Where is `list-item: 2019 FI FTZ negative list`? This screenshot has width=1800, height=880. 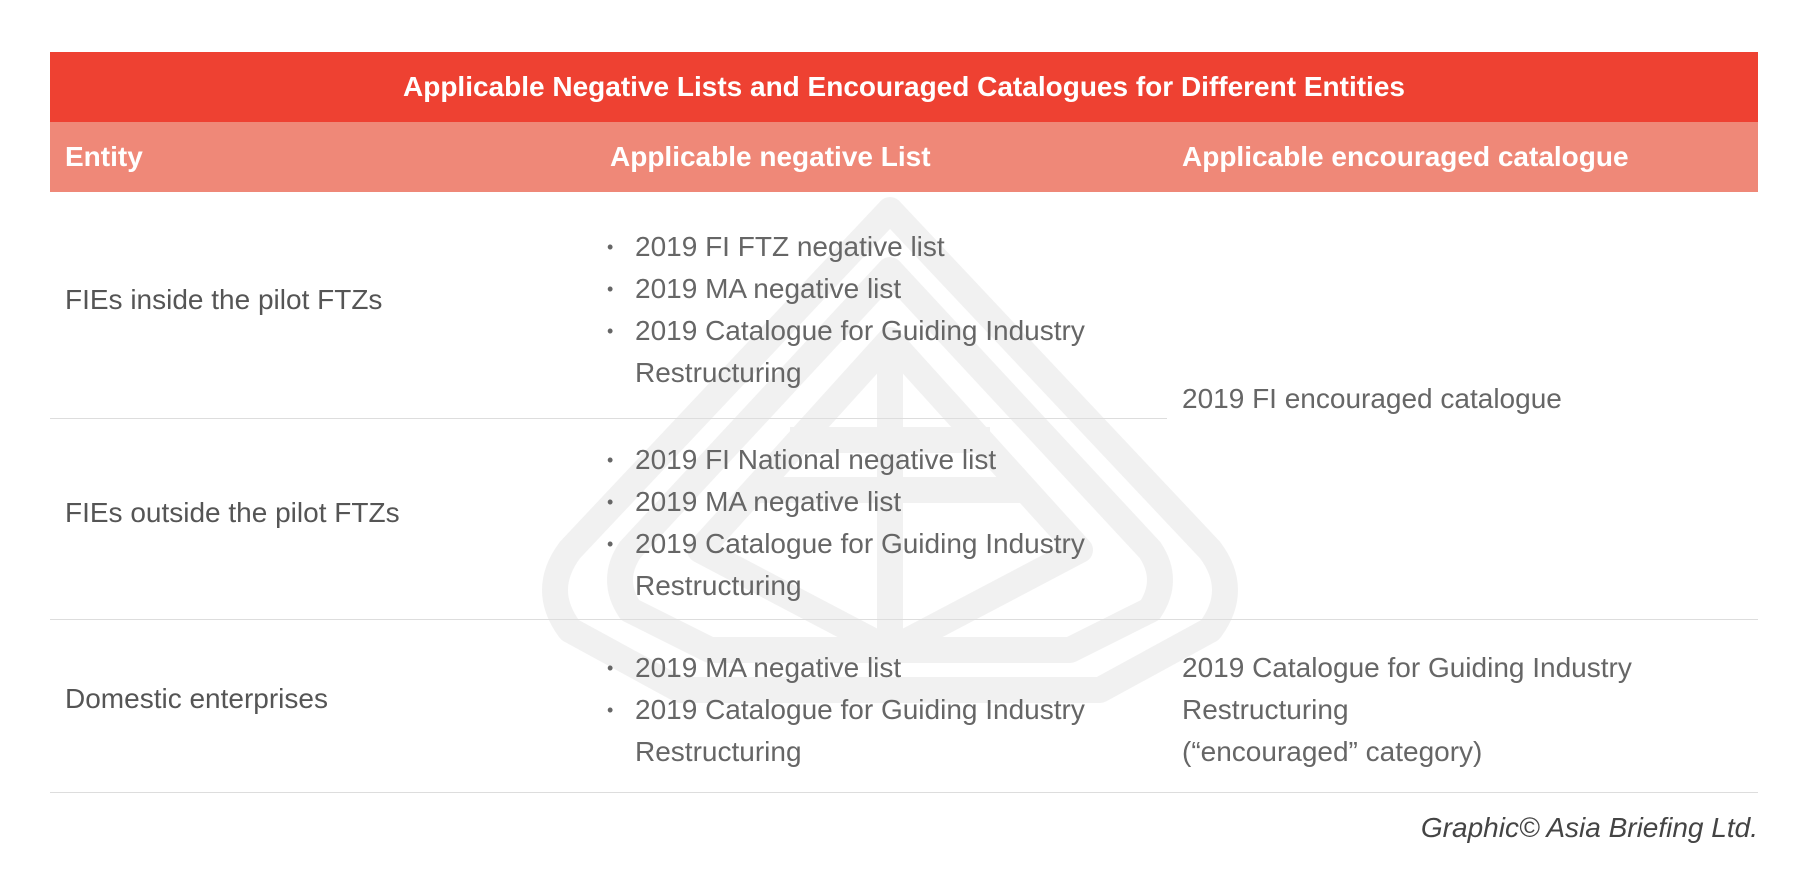 list-item: 2019 FI FTZ negative list is located at coordinates (881, 247).